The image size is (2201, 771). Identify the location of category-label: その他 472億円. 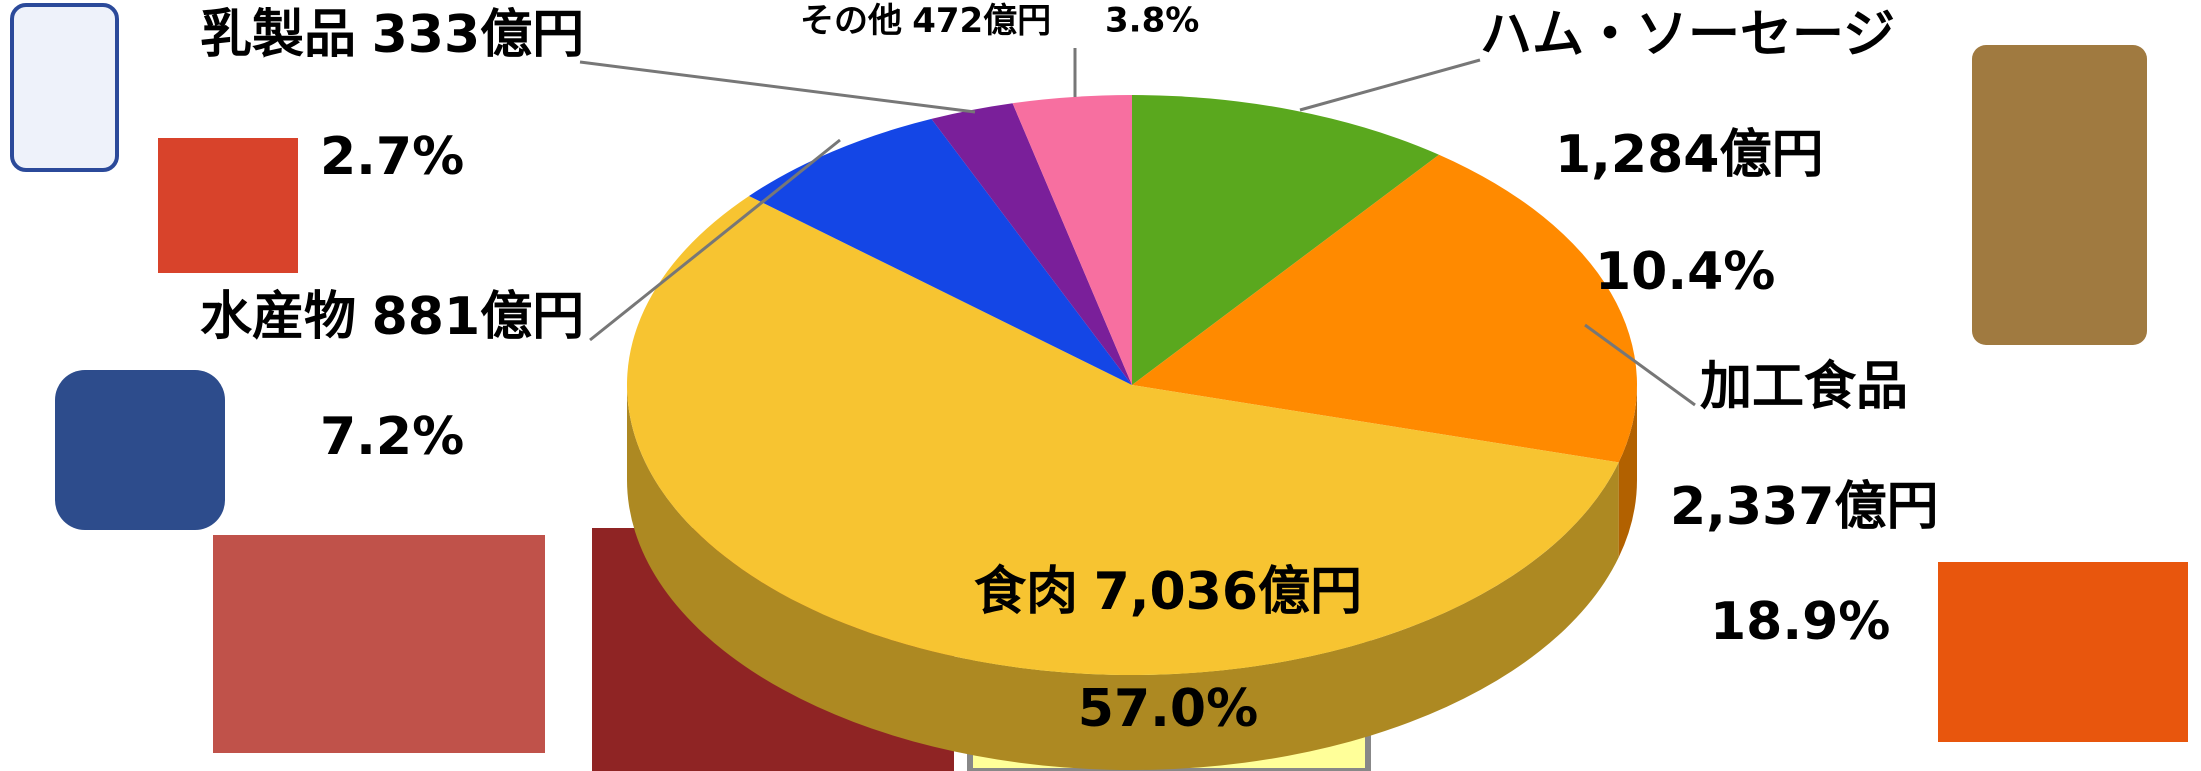
(925, 21).